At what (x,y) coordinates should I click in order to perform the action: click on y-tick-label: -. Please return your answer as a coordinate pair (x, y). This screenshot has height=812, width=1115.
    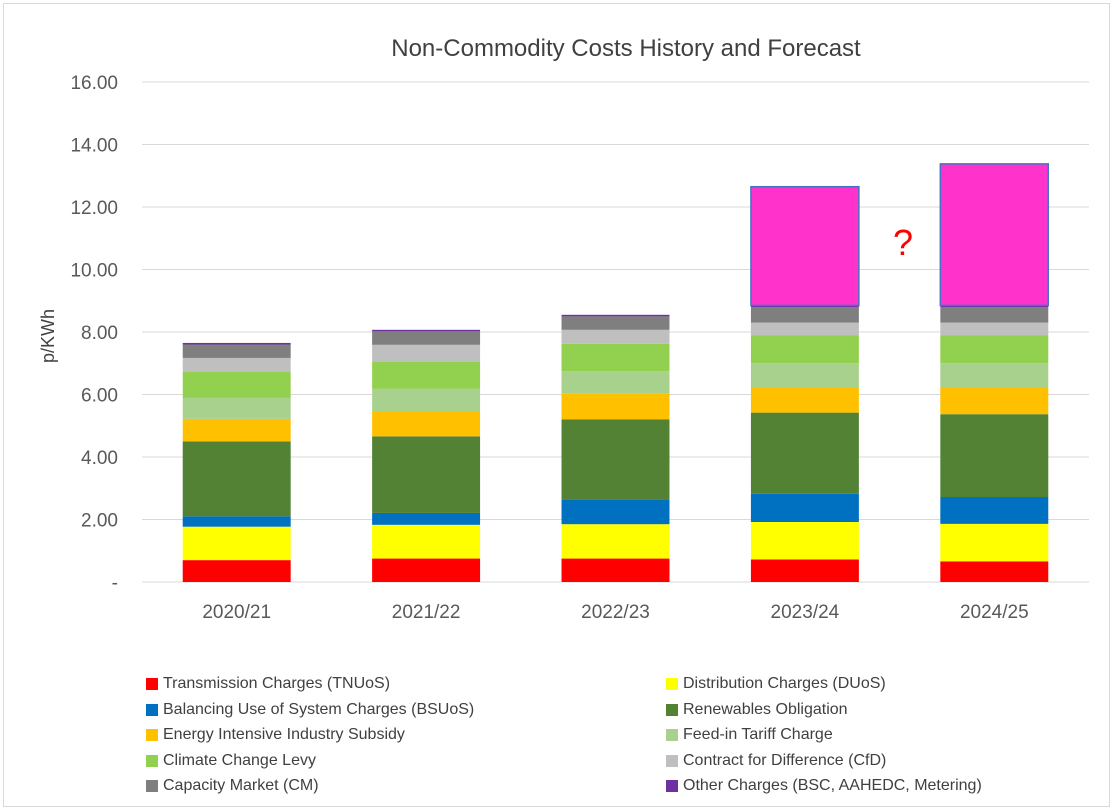
    Looking at the image, I should click on (115, 583).